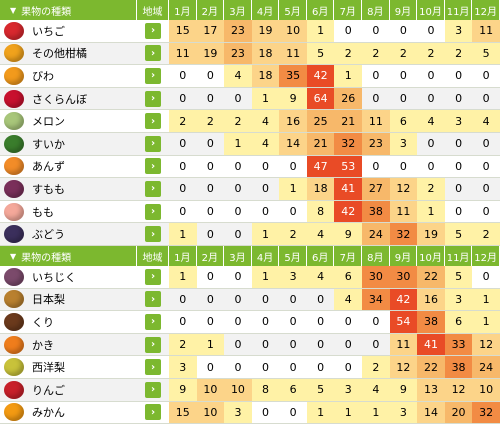  What do you see at coordinates (320, 98) in the screenshot?
I see `month-cell: 64` at bounding box center [320, 98].